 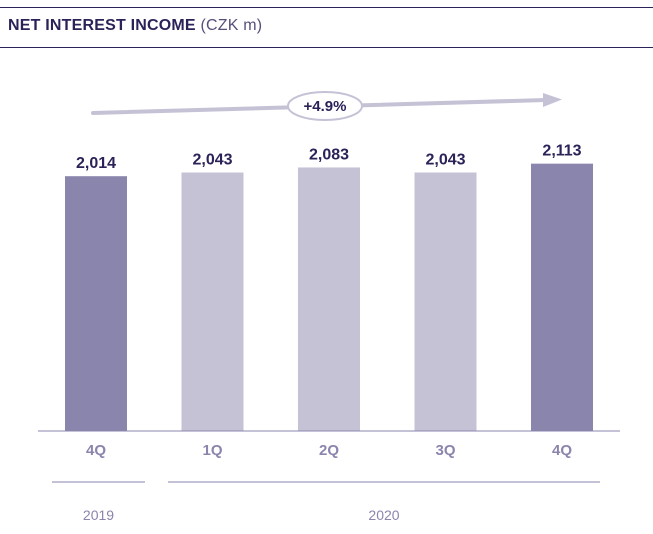 I want to click on growth-annotation: +4.9%, so click(x=326, y=106).